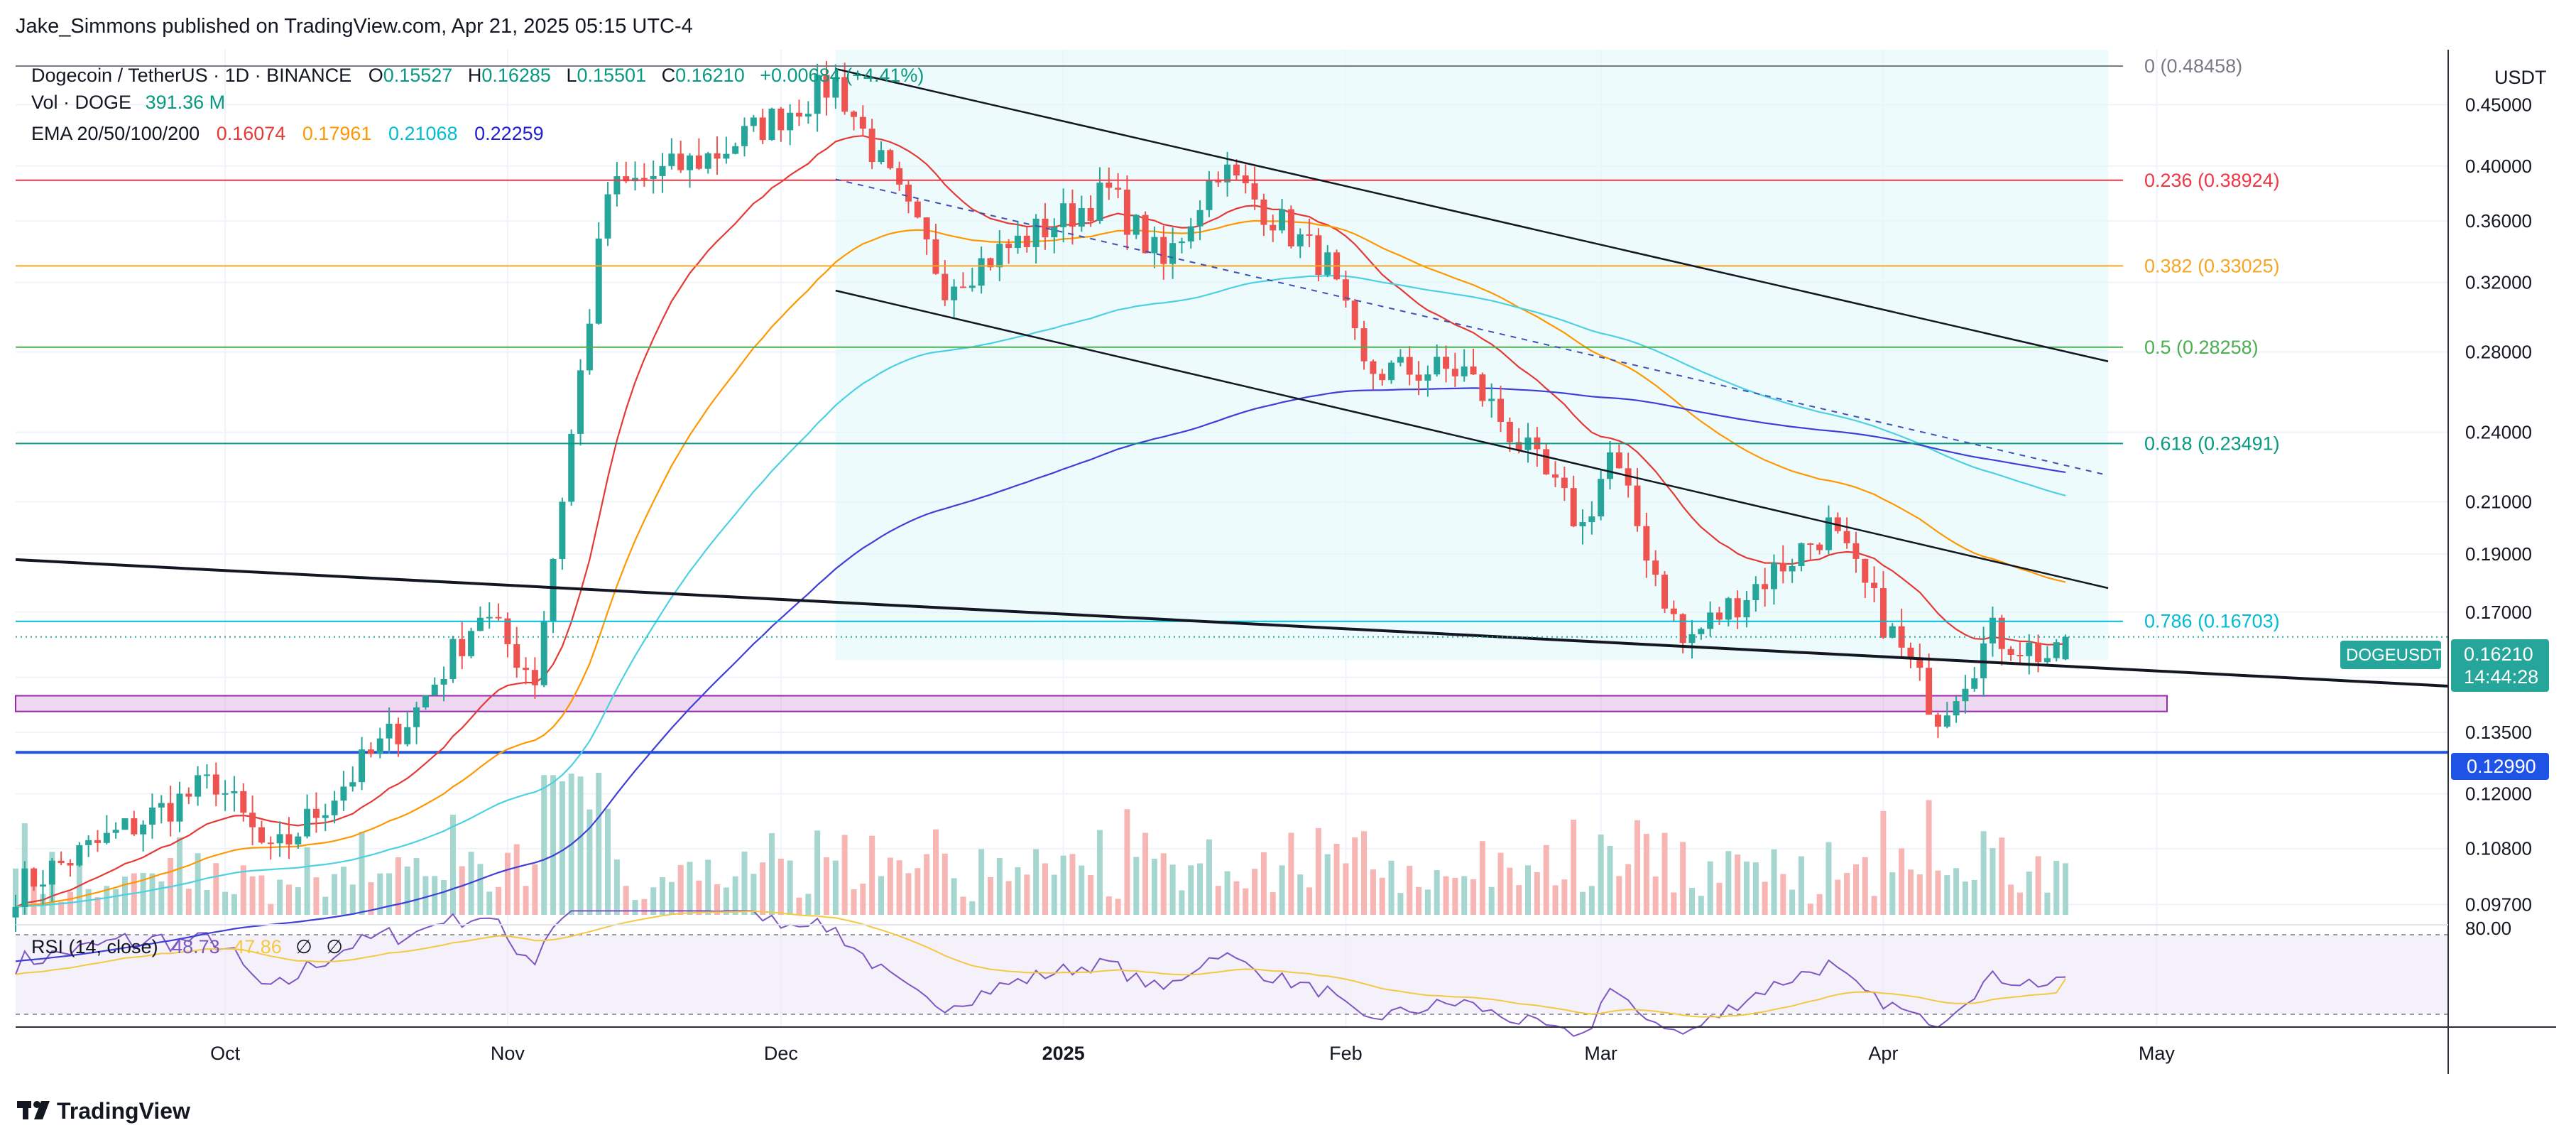 The height and width of the screenshot is (1140, 2576). Describe the element at coordinates (2498, 612) in the screenshot. I see `price-tick: 0.17000` at that location.